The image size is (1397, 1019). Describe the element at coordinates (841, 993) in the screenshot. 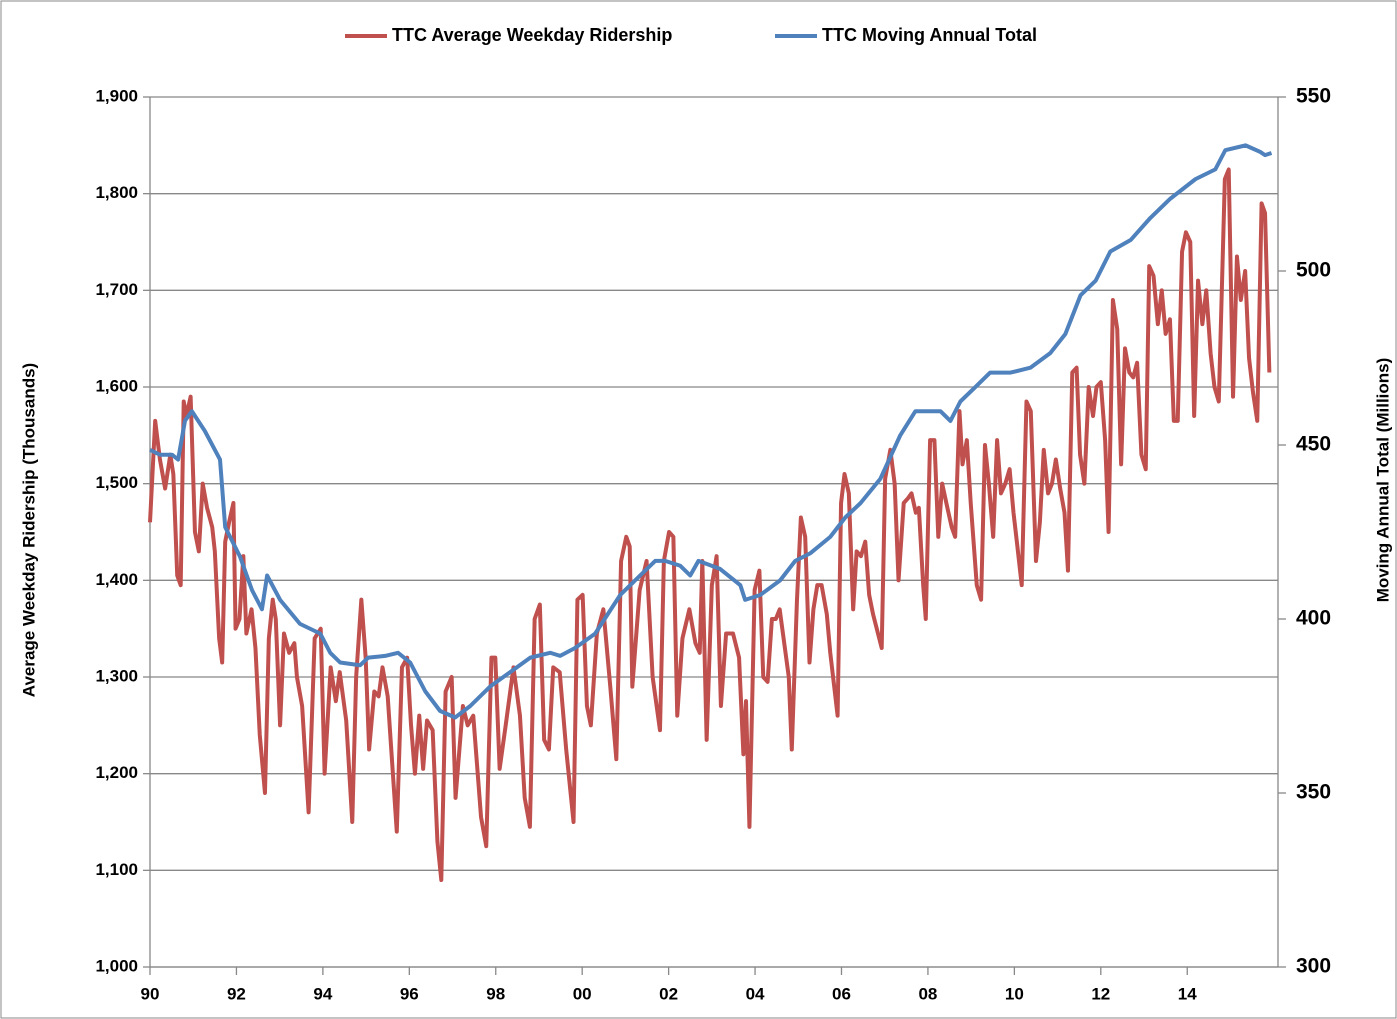

I see `x-tick-label: 06` at that location.